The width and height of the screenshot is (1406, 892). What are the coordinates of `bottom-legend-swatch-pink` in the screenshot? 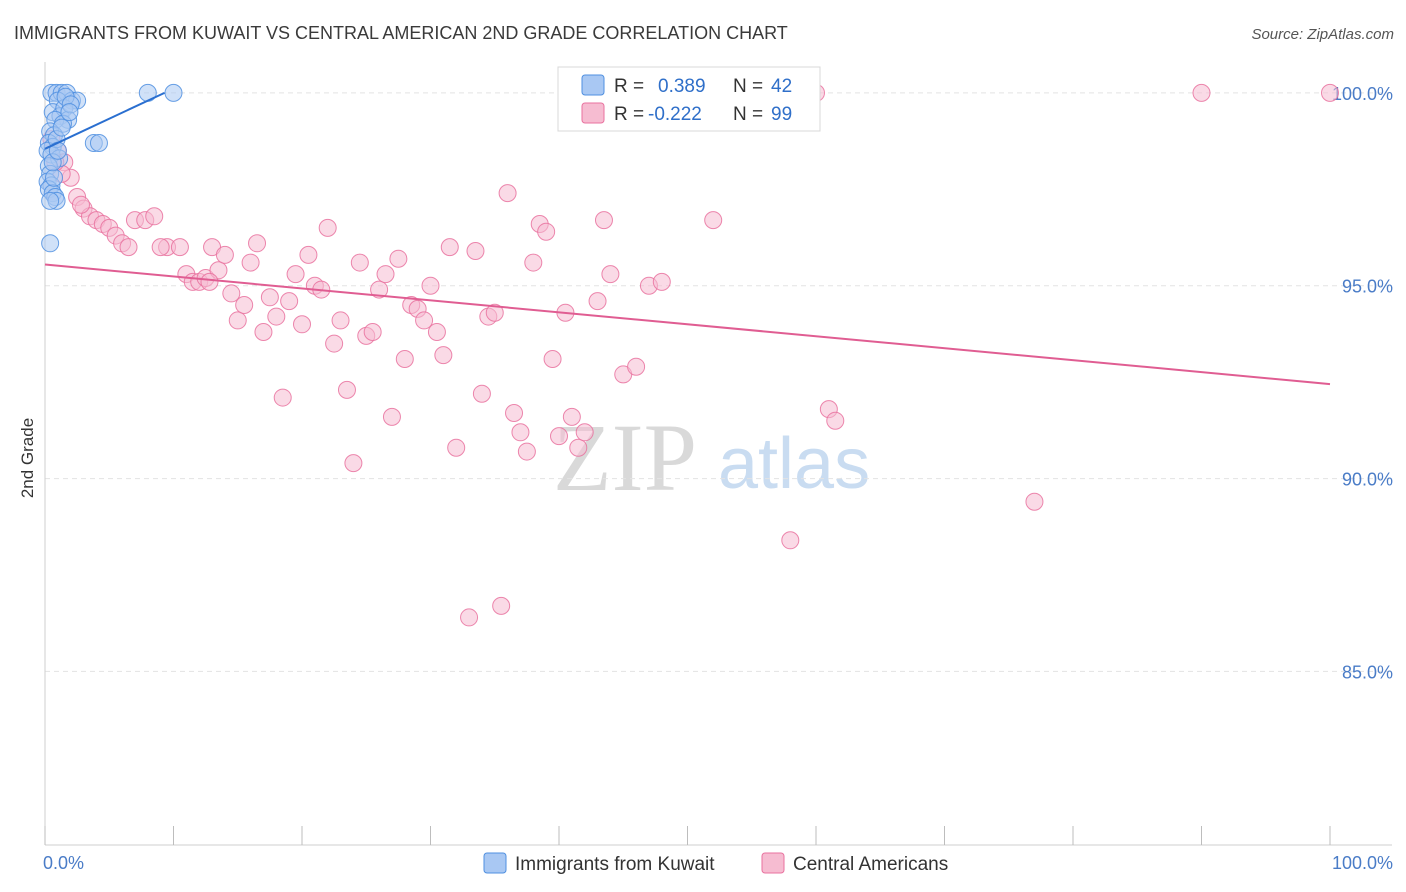 It's located at (773, 863).